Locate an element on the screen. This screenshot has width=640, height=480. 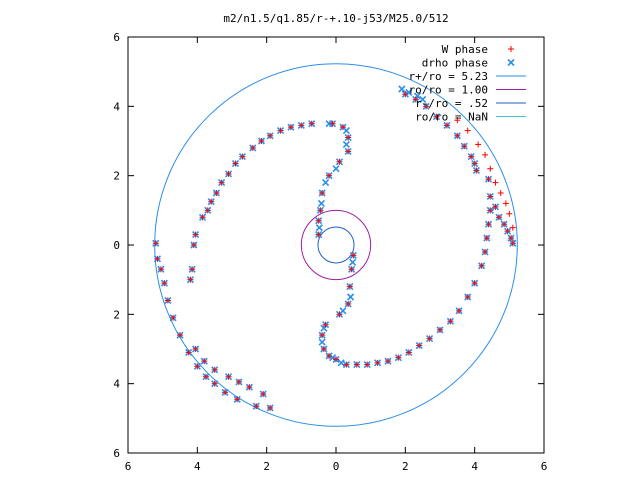
x-tick-label: 0 is located at coordinates (336, 466).